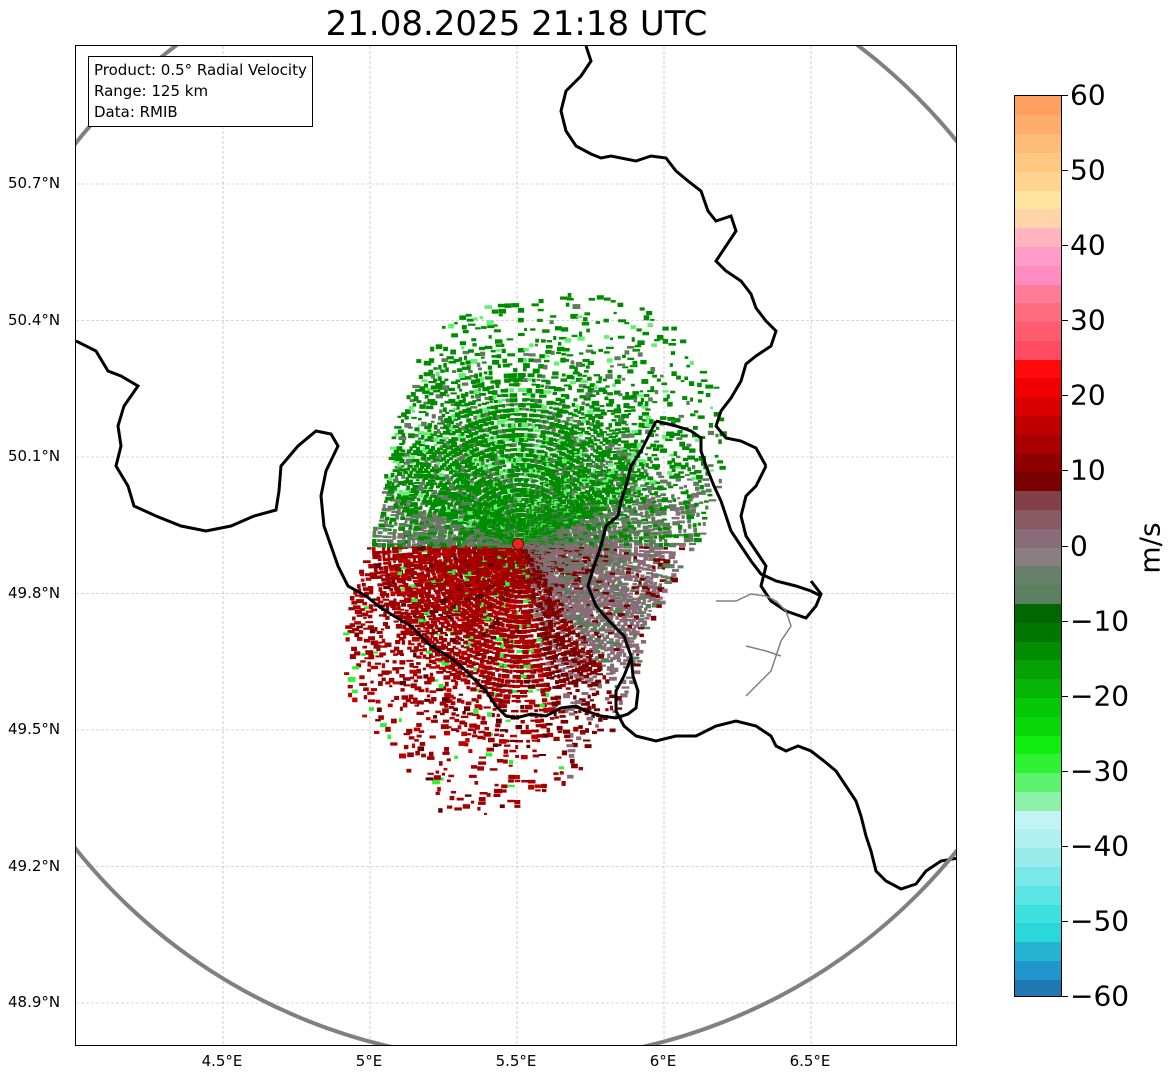 This screenshot has height=1081, width=1171. What do you see at coordinates (34, 456) in the screenshot?
I see `latitude-tick-label: 50.1°N` at bounding box center [34, 456].